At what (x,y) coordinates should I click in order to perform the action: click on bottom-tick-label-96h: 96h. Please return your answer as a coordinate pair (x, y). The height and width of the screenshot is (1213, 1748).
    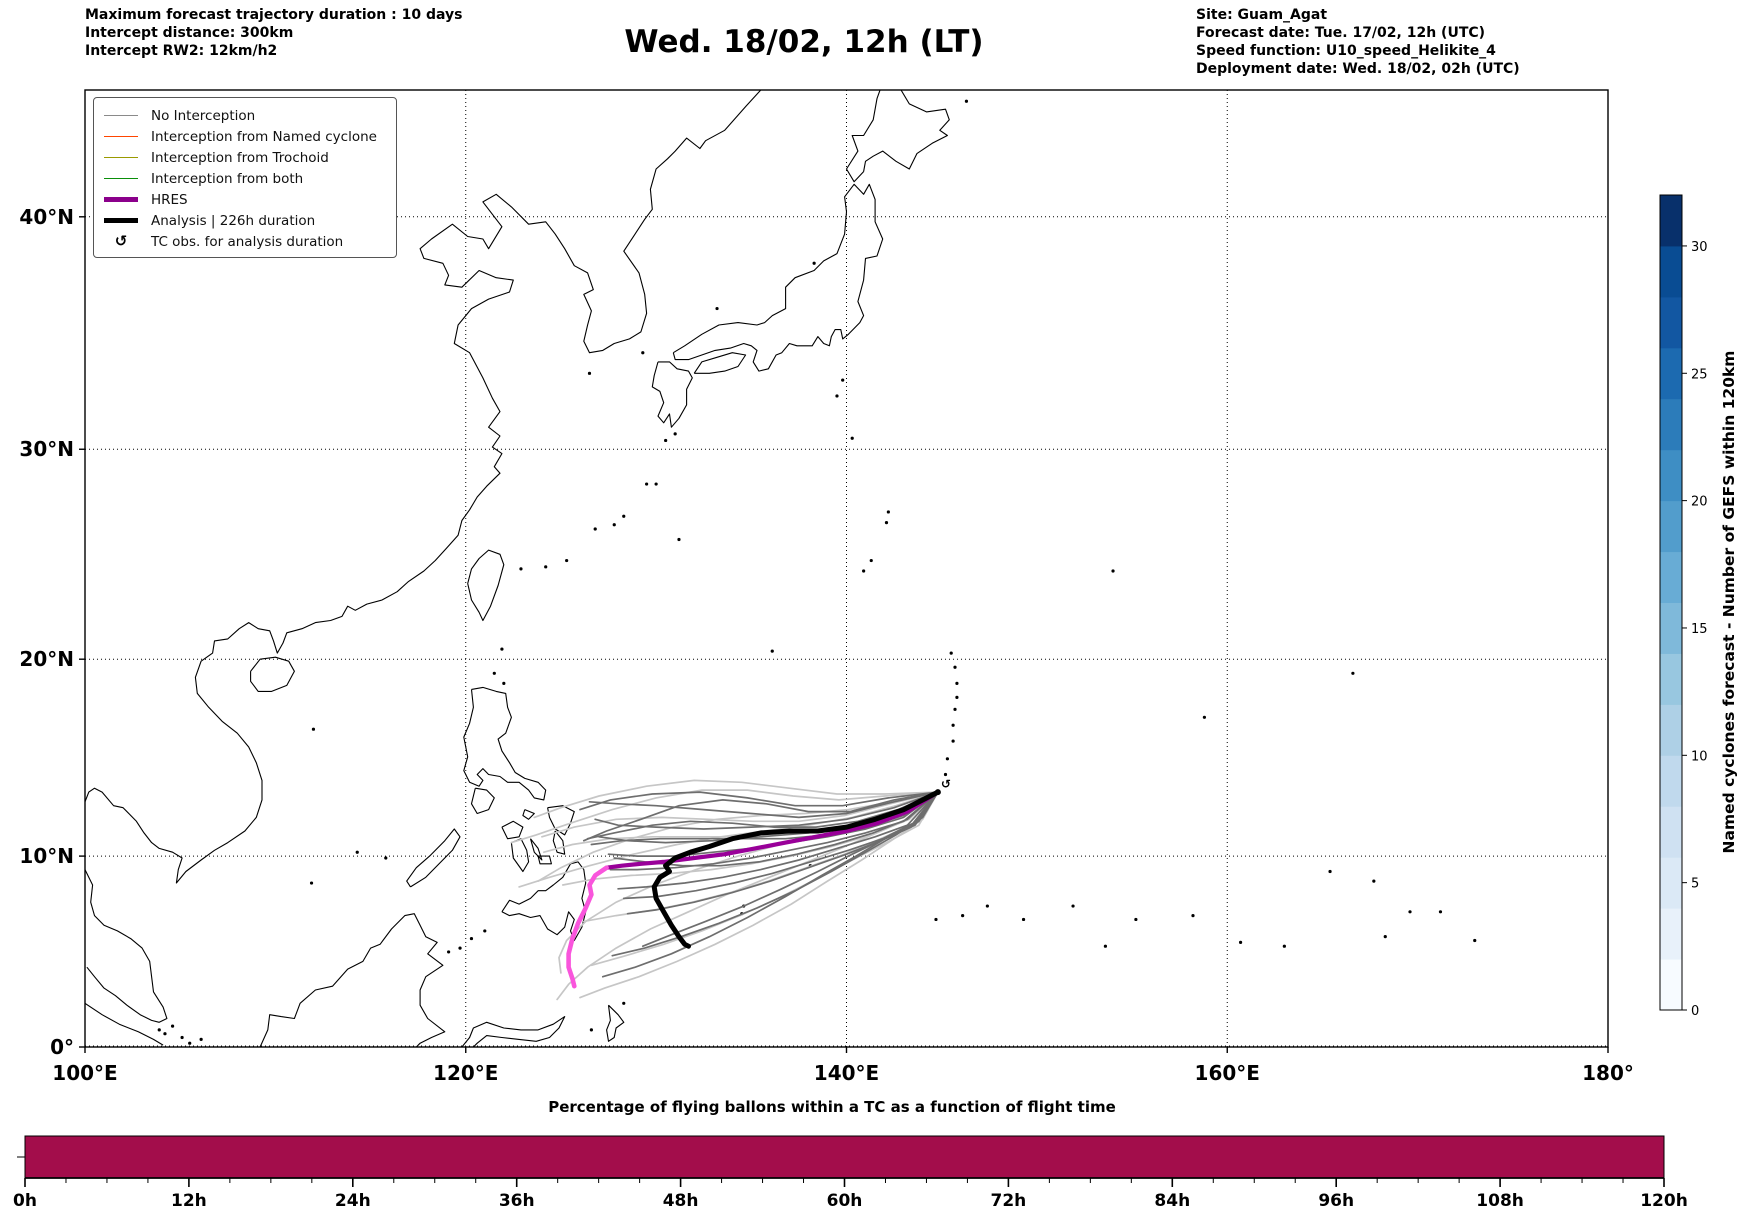
    Looking at the image, I should click on (1336, 1201).